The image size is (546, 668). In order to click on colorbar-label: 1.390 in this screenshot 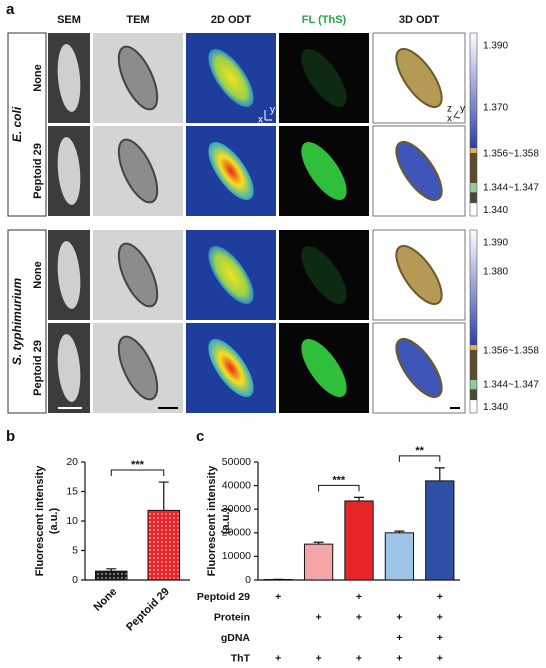, I will do `click(495, 242)`.